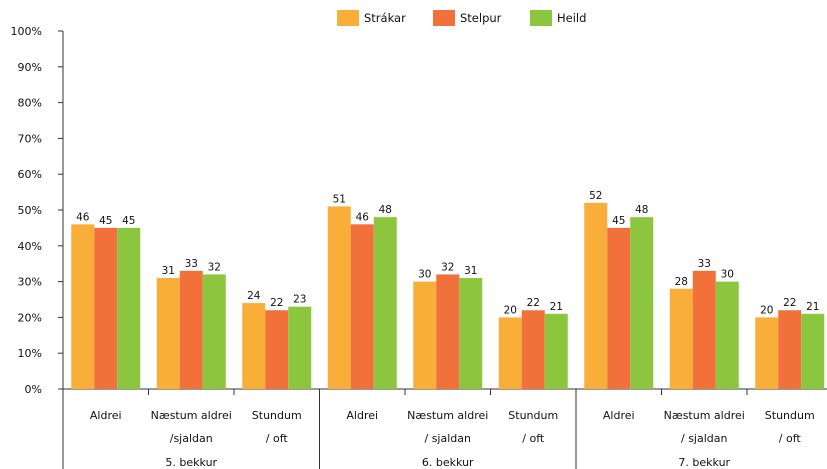 This screenshot has width=827, height=469. What do you see at coordinates (385, 18) in the screenshot?
I see `legend-entry: Strákar` at bounding box center [385, 18].